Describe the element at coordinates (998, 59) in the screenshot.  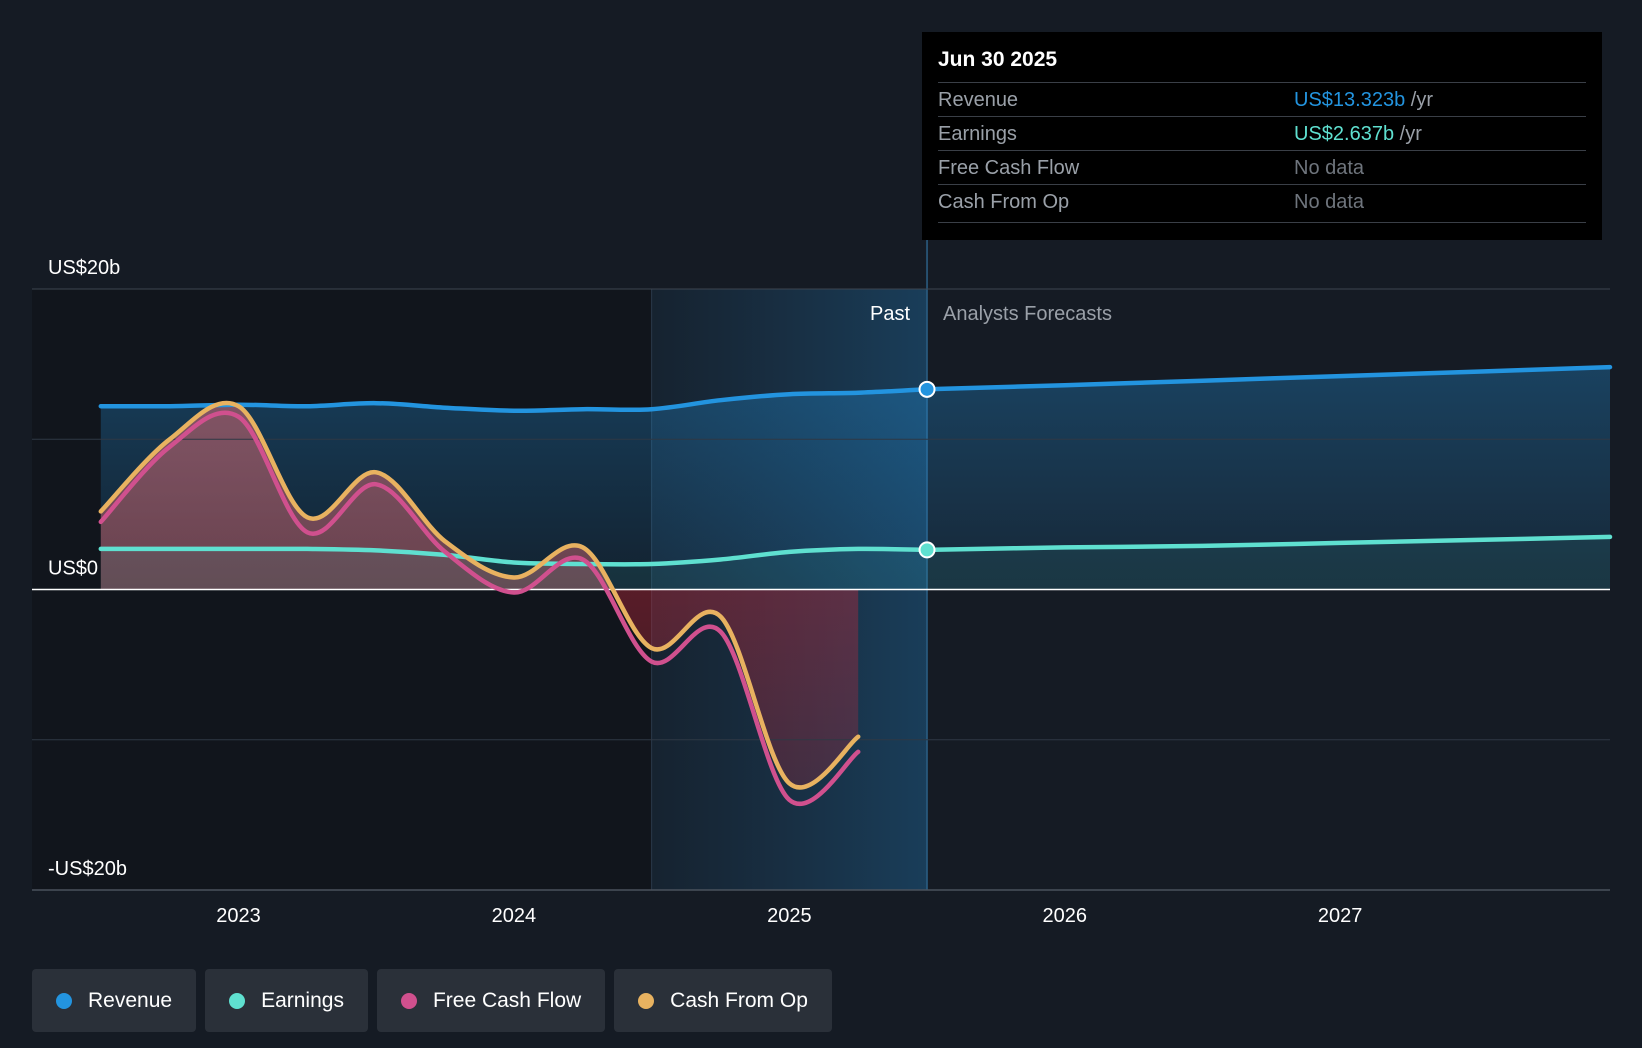
I see `tooltip-date: Jun 30 2025` at that location.